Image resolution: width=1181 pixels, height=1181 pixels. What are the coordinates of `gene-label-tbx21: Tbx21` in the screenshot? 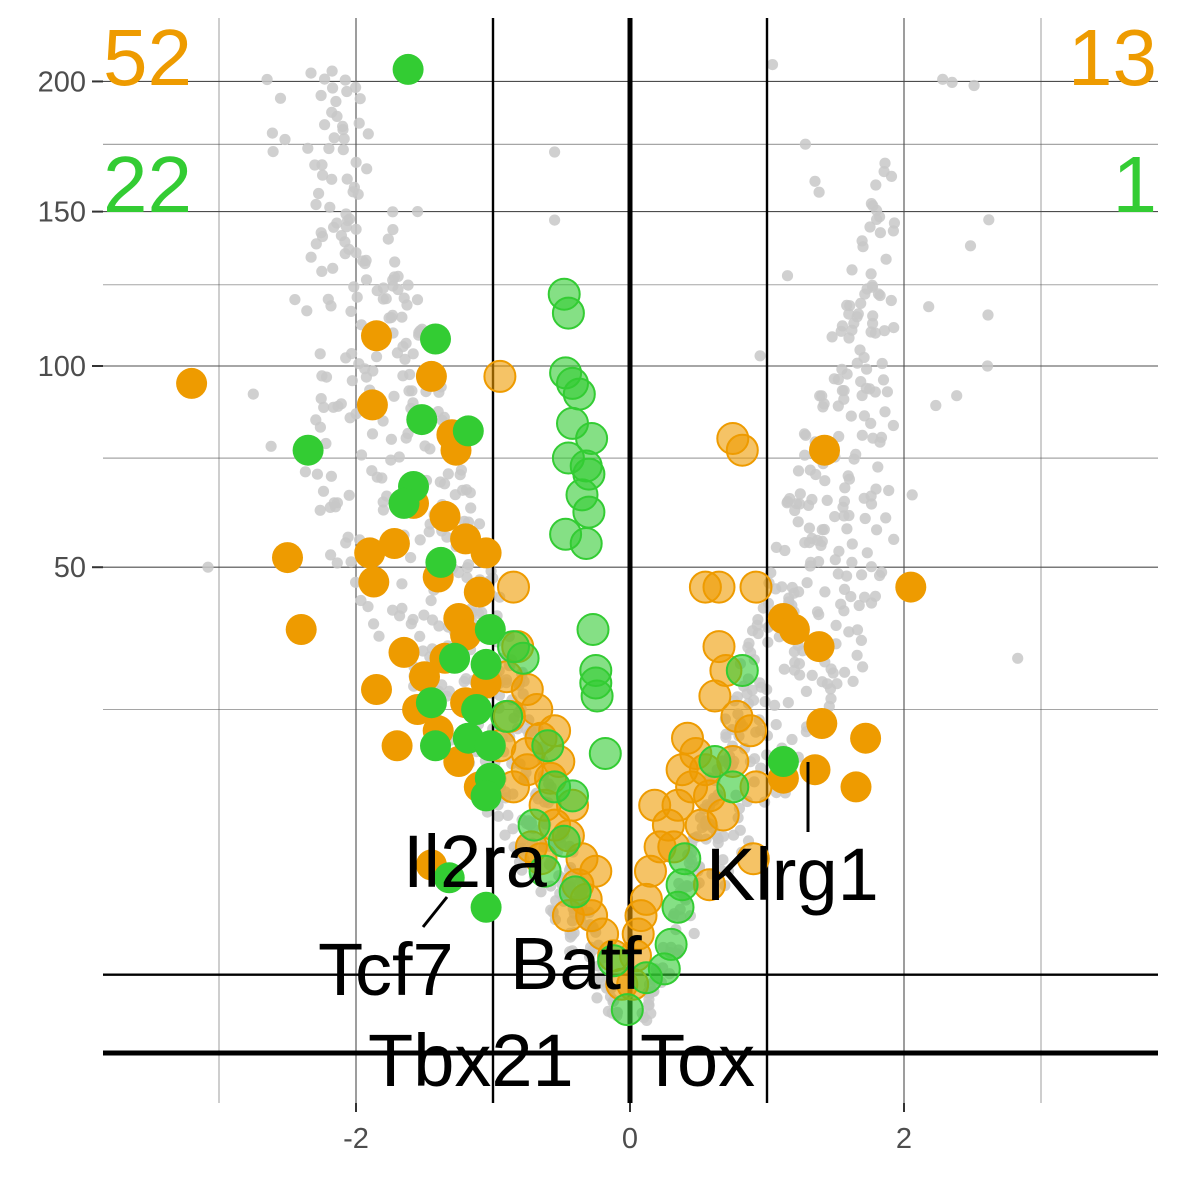 It's located at (471, 1060).